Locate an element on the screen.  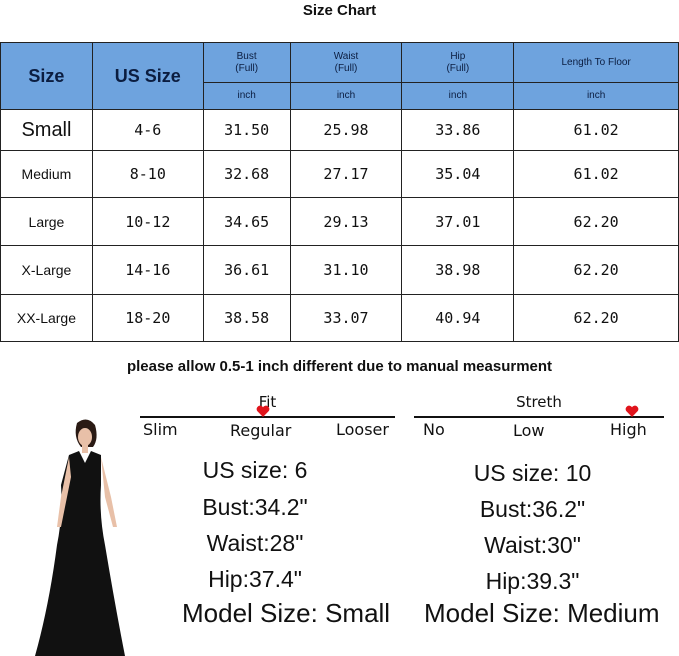
cell-waist: 29.13 is located at coordinates (346, 221).